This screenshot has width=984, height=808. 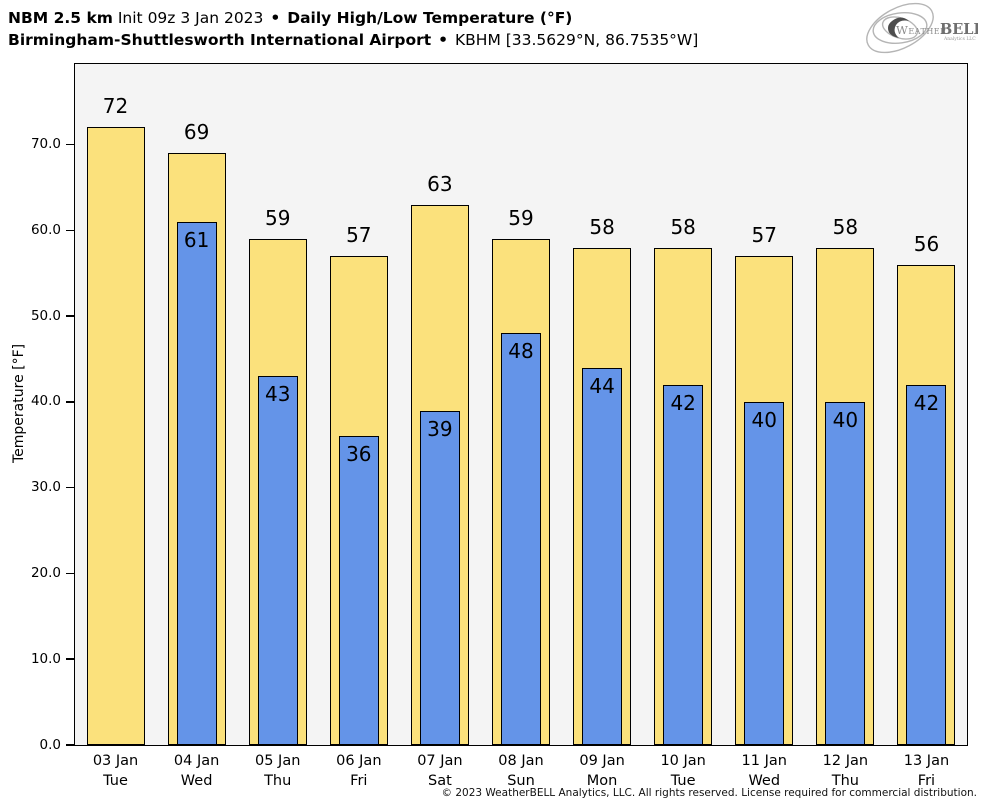 What do you see at coordinates (45, 315) in the screenshot?
I see `y-axis-tick-label: 50.0` at bounding box center [45, 315].